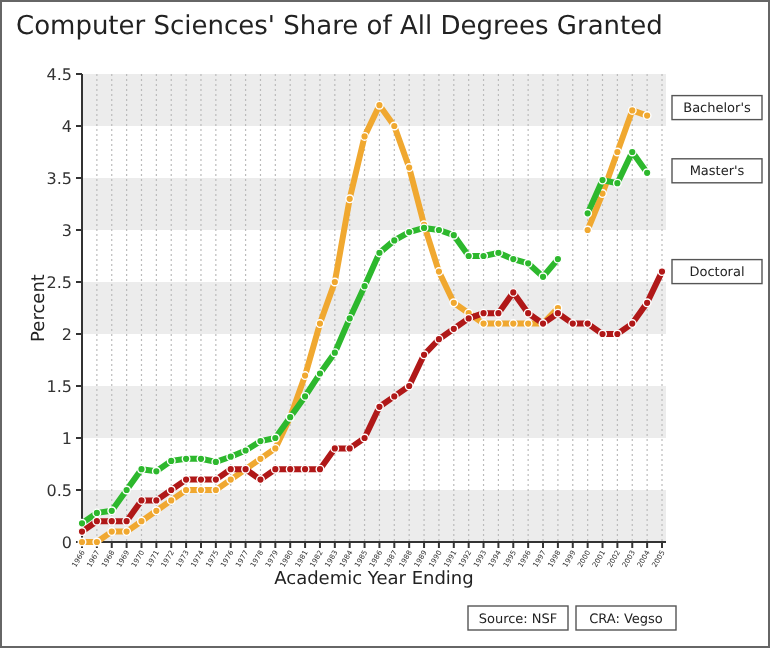  What do you see at coordinates (59, 282) in the screenshot?
I see `y-tick-label: 2.5` at bounding box center [59, 282].